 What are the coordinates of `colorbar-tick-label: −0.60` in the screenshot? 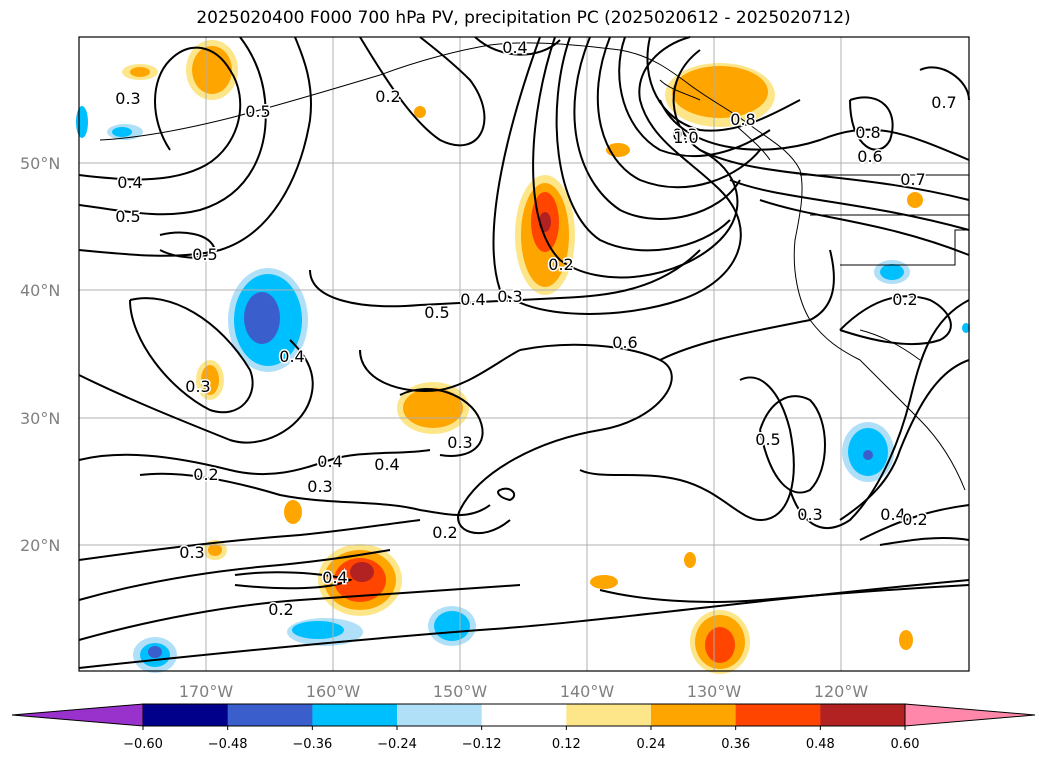 It's located at (143, 744).